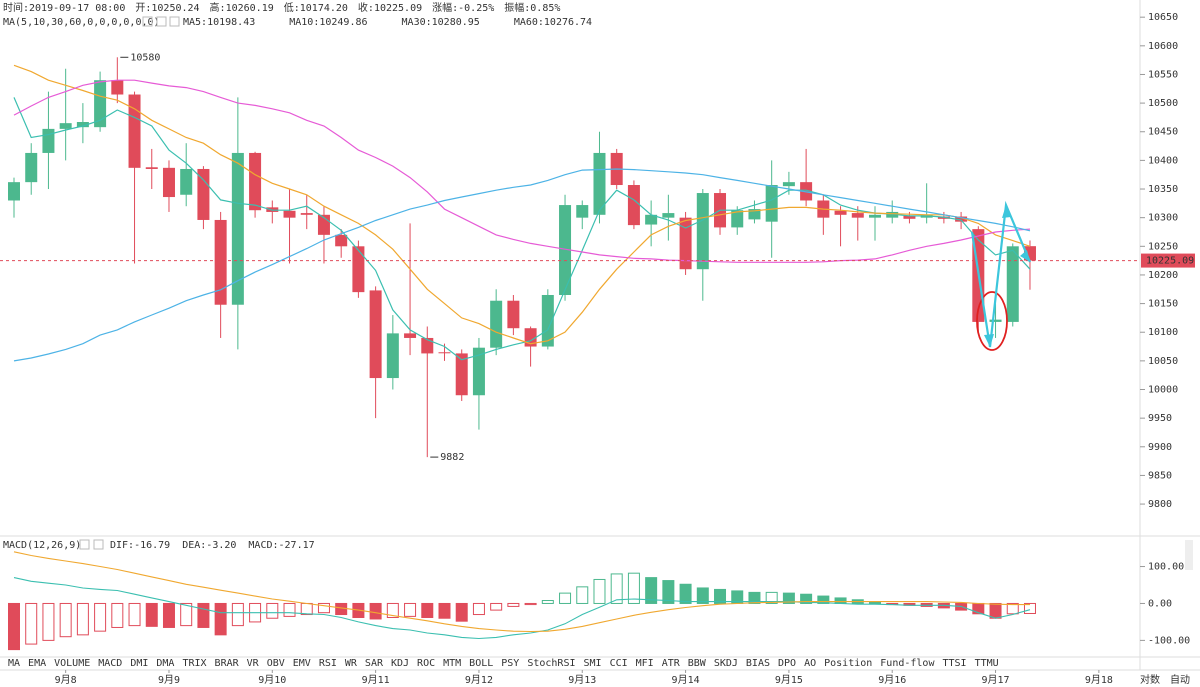 This screenshot has height=687, width=1200. I want to click on indicator-tab: PSY, so click(510, 663).